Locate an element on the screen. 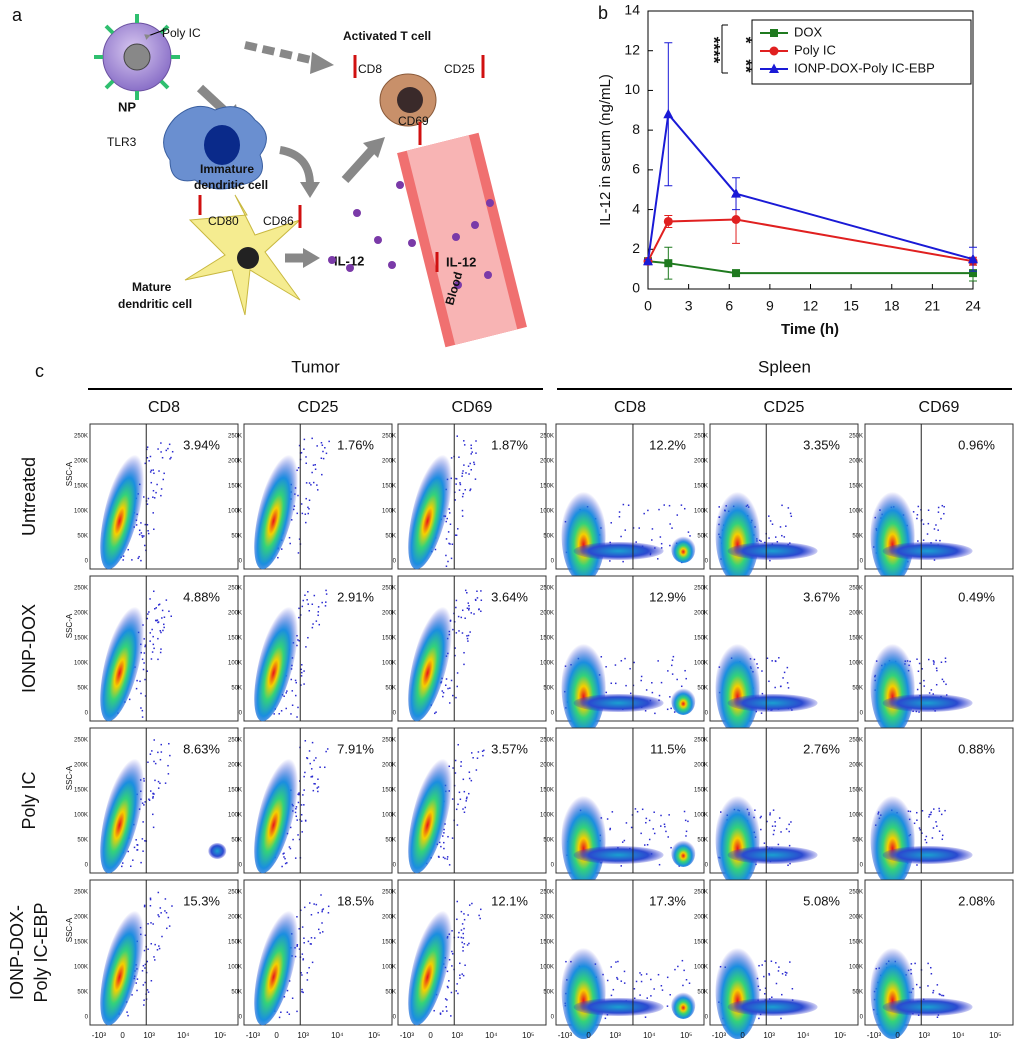 The height and width of the screenshot is (1055, 1017). label: Activated T cell is located at coordinates (387, 36).